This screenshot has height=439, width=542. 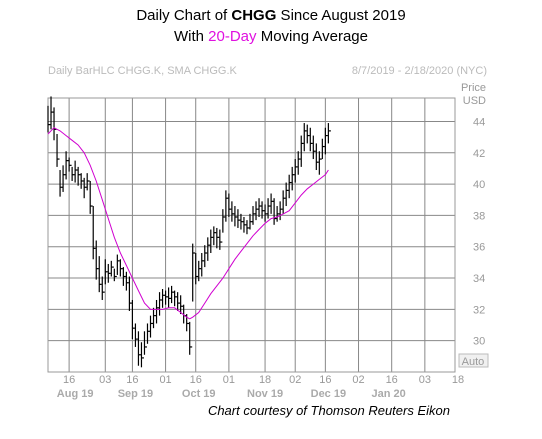 I want to click on y-tick-label: 44, so click(x=479, y=122).